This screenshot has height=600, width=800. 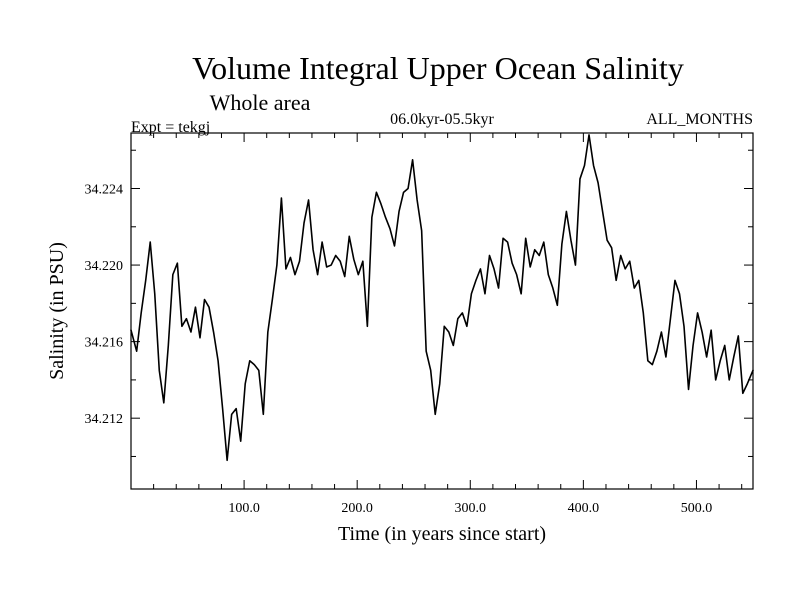 What do you see at coordinates (57, 311) in the screenshot?
I see `y-axis-label: Salinity (in PSU)` at bounding box center [57, 311].